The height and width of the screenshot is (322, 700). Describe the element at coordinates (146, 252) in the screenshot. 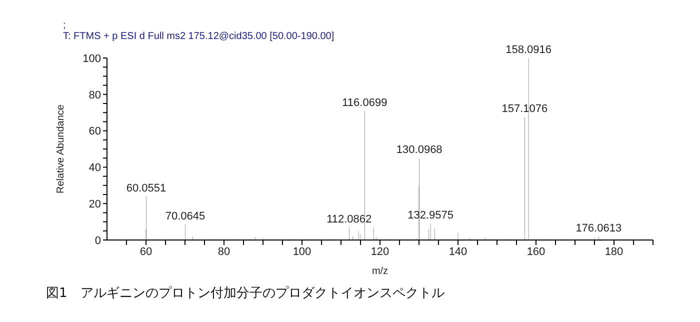

I see `x-tick-label: 60` at that location.